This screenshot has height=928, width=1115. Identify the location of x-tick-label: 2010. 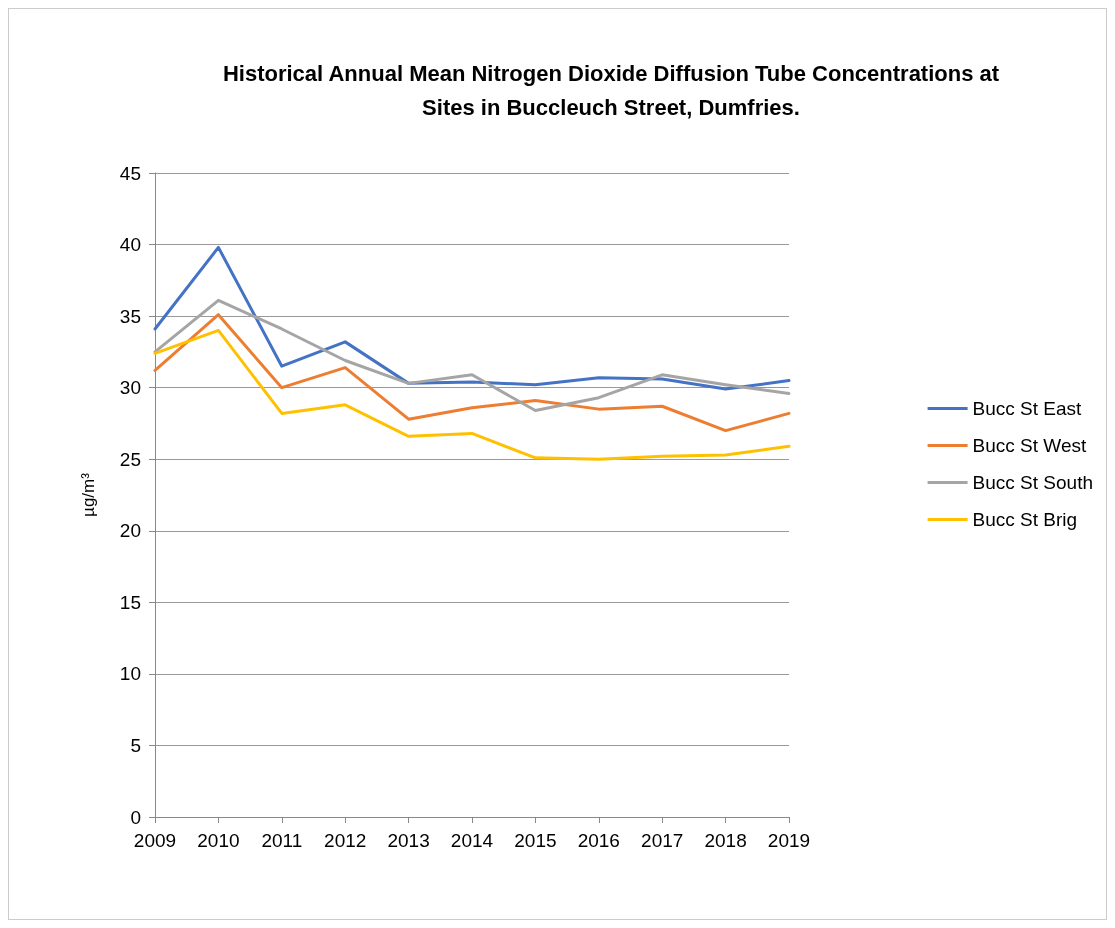
(218, 840).